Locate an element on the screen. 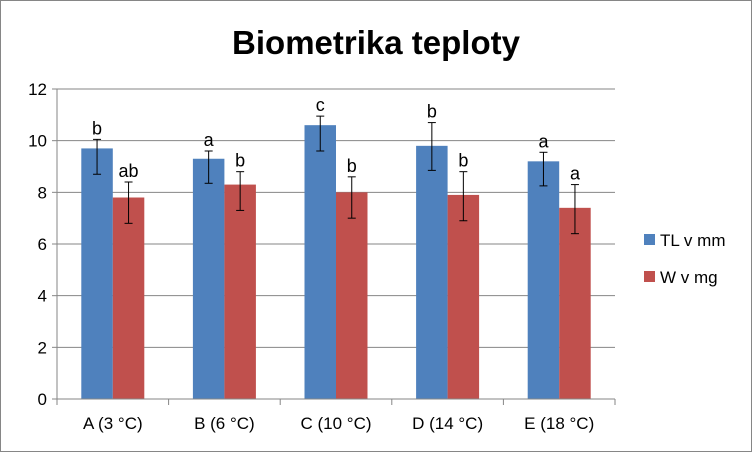 The width and height of the screenshot is (752, 452). legend: TL v mm W v mg is located at coordinates (684, 259).